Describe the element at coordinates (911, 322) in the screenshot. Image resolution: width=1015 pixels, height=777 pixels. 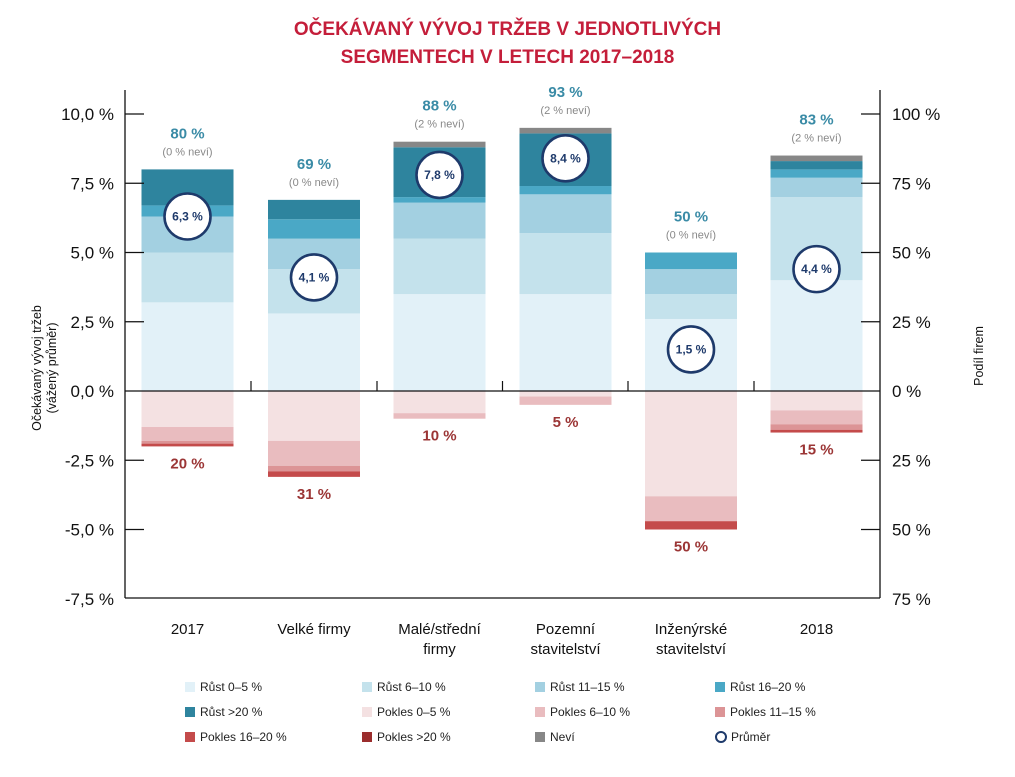
I see `right-tick-label: 25 %` at that location.